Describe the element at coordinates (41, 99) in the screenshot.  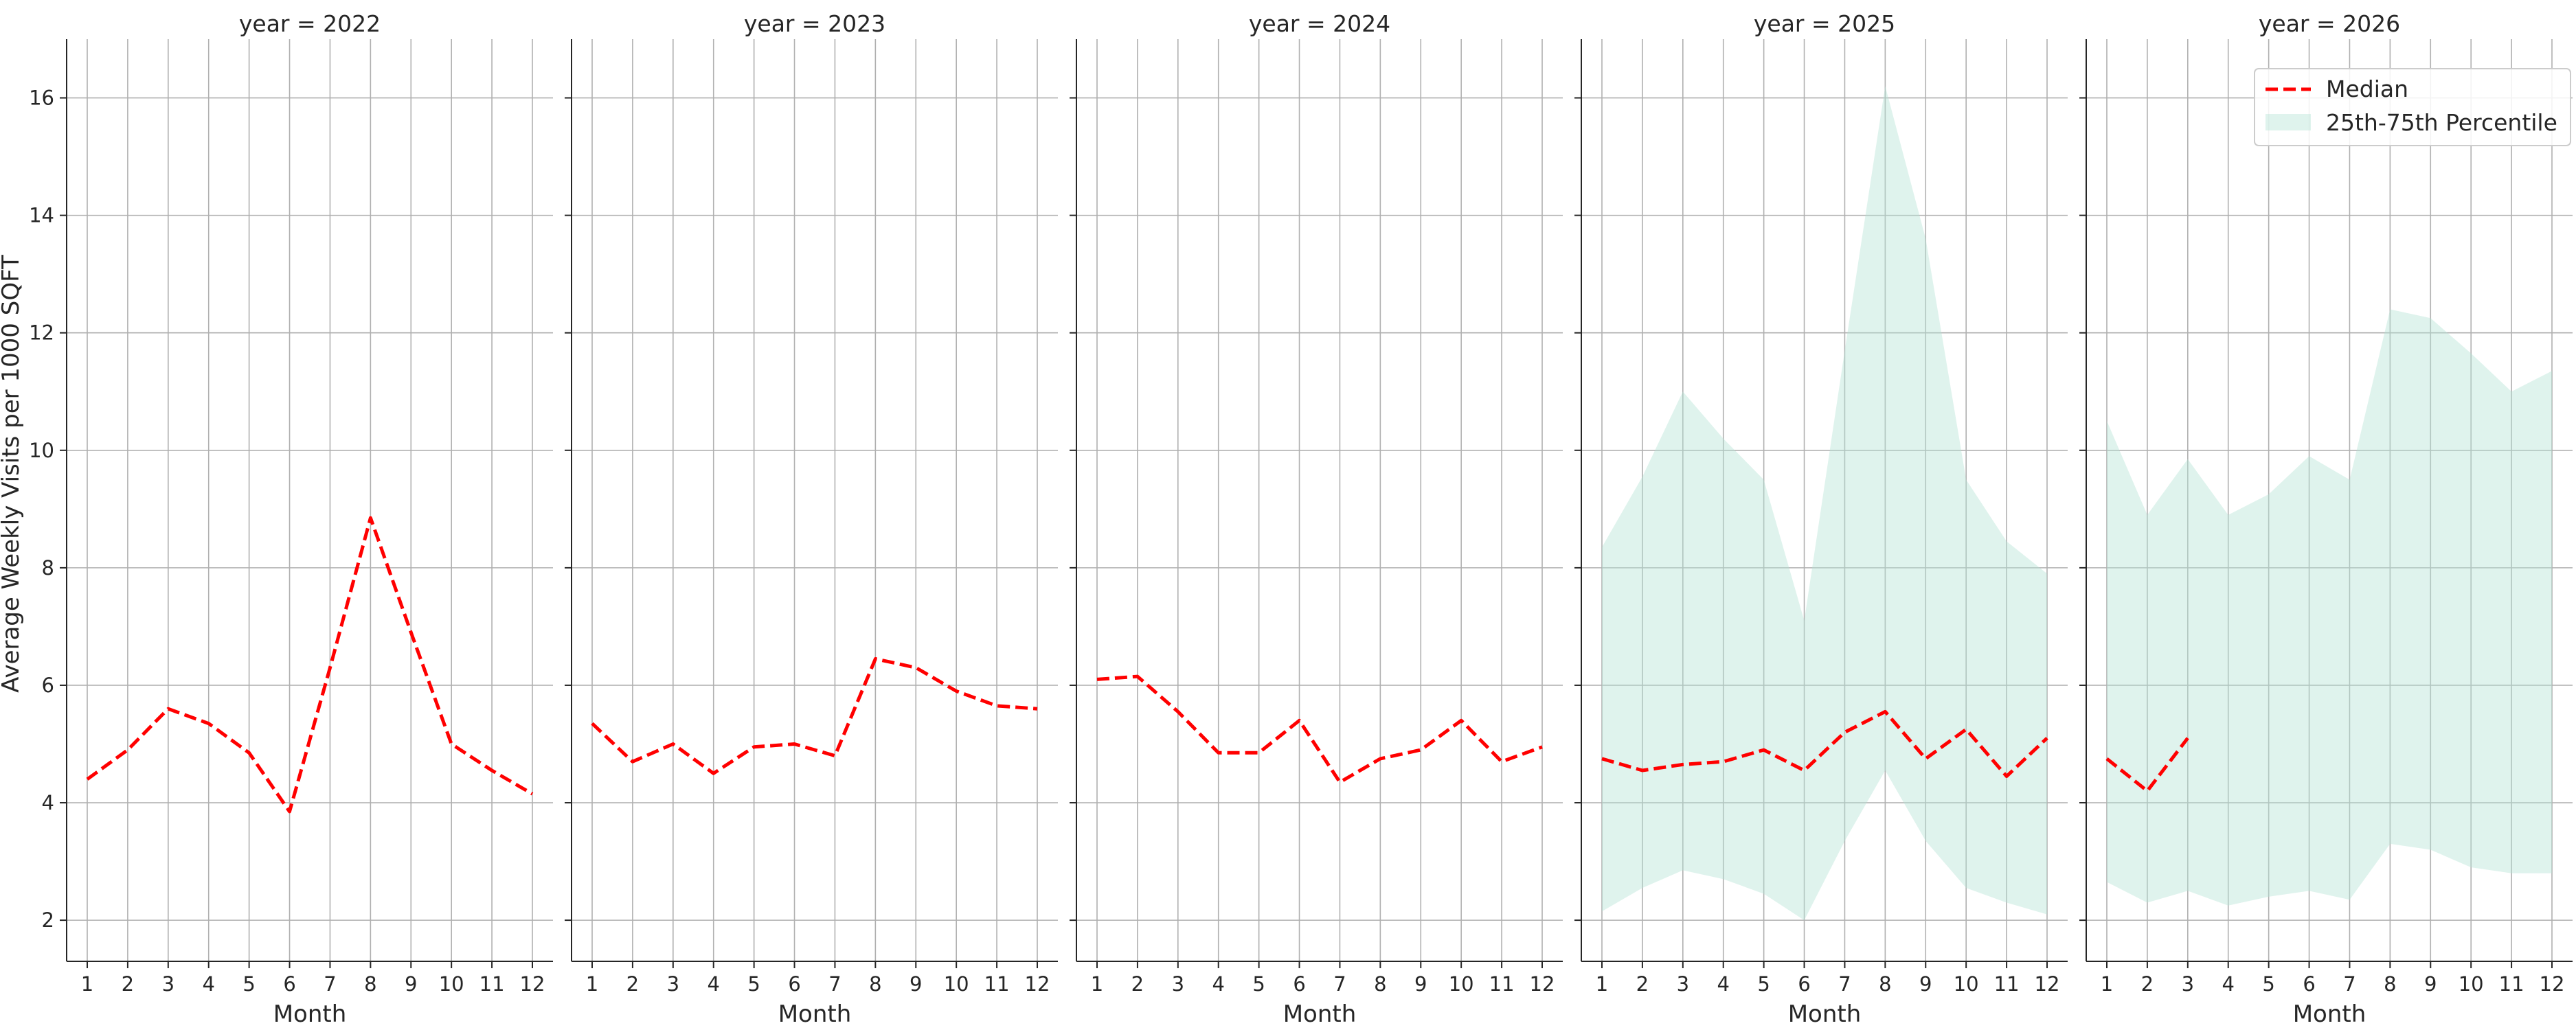
I see `y-tick-label: 16` at that location.